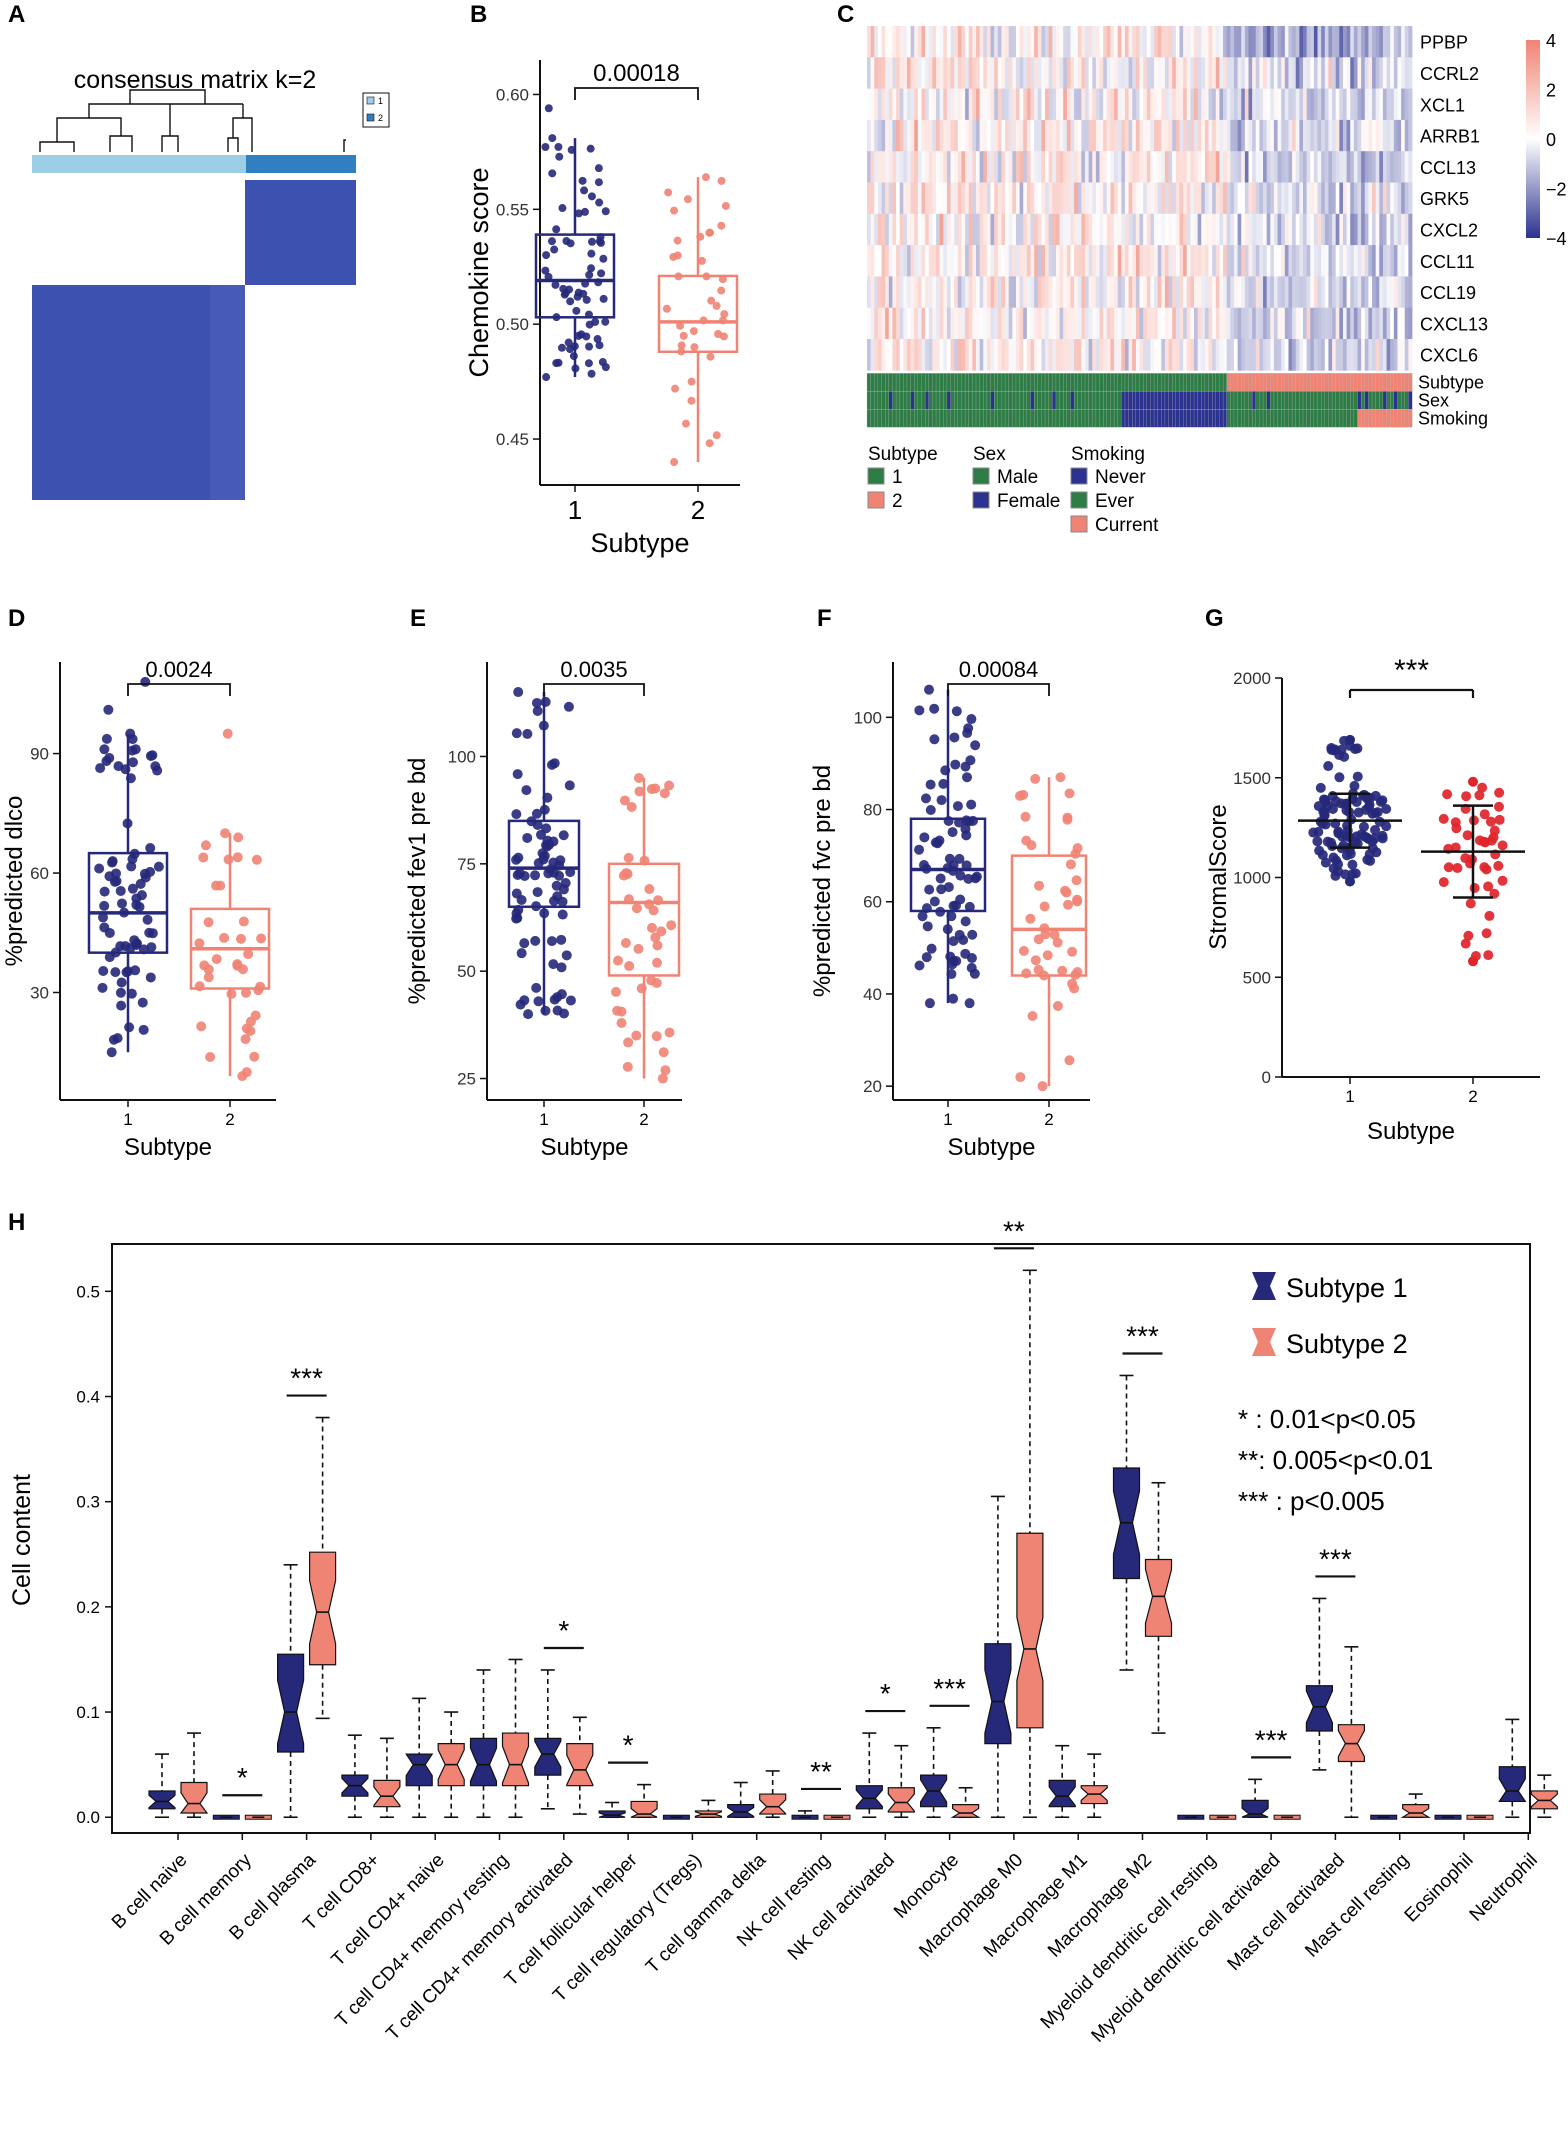 This screenshot has width=1568, height=2156. What do you see at coordinates (1433, 400) in the screenshot?
I see `annotation-label: Sex` at bounding box center [1433, 400].